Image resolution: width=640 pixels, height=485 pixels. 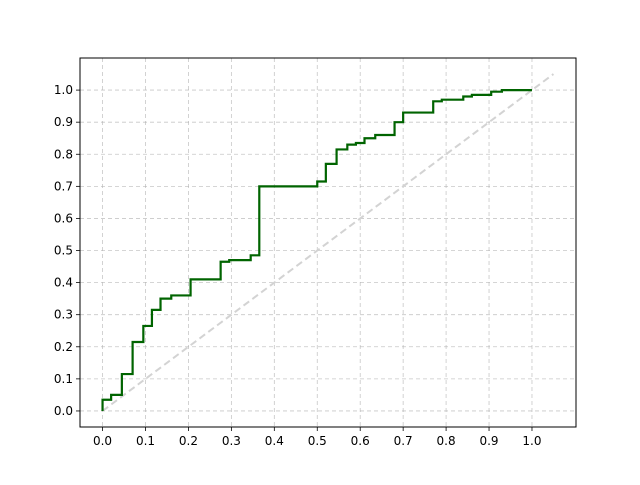 I want to click on y-tick-label: 0.5, so click(x=63, y=251).